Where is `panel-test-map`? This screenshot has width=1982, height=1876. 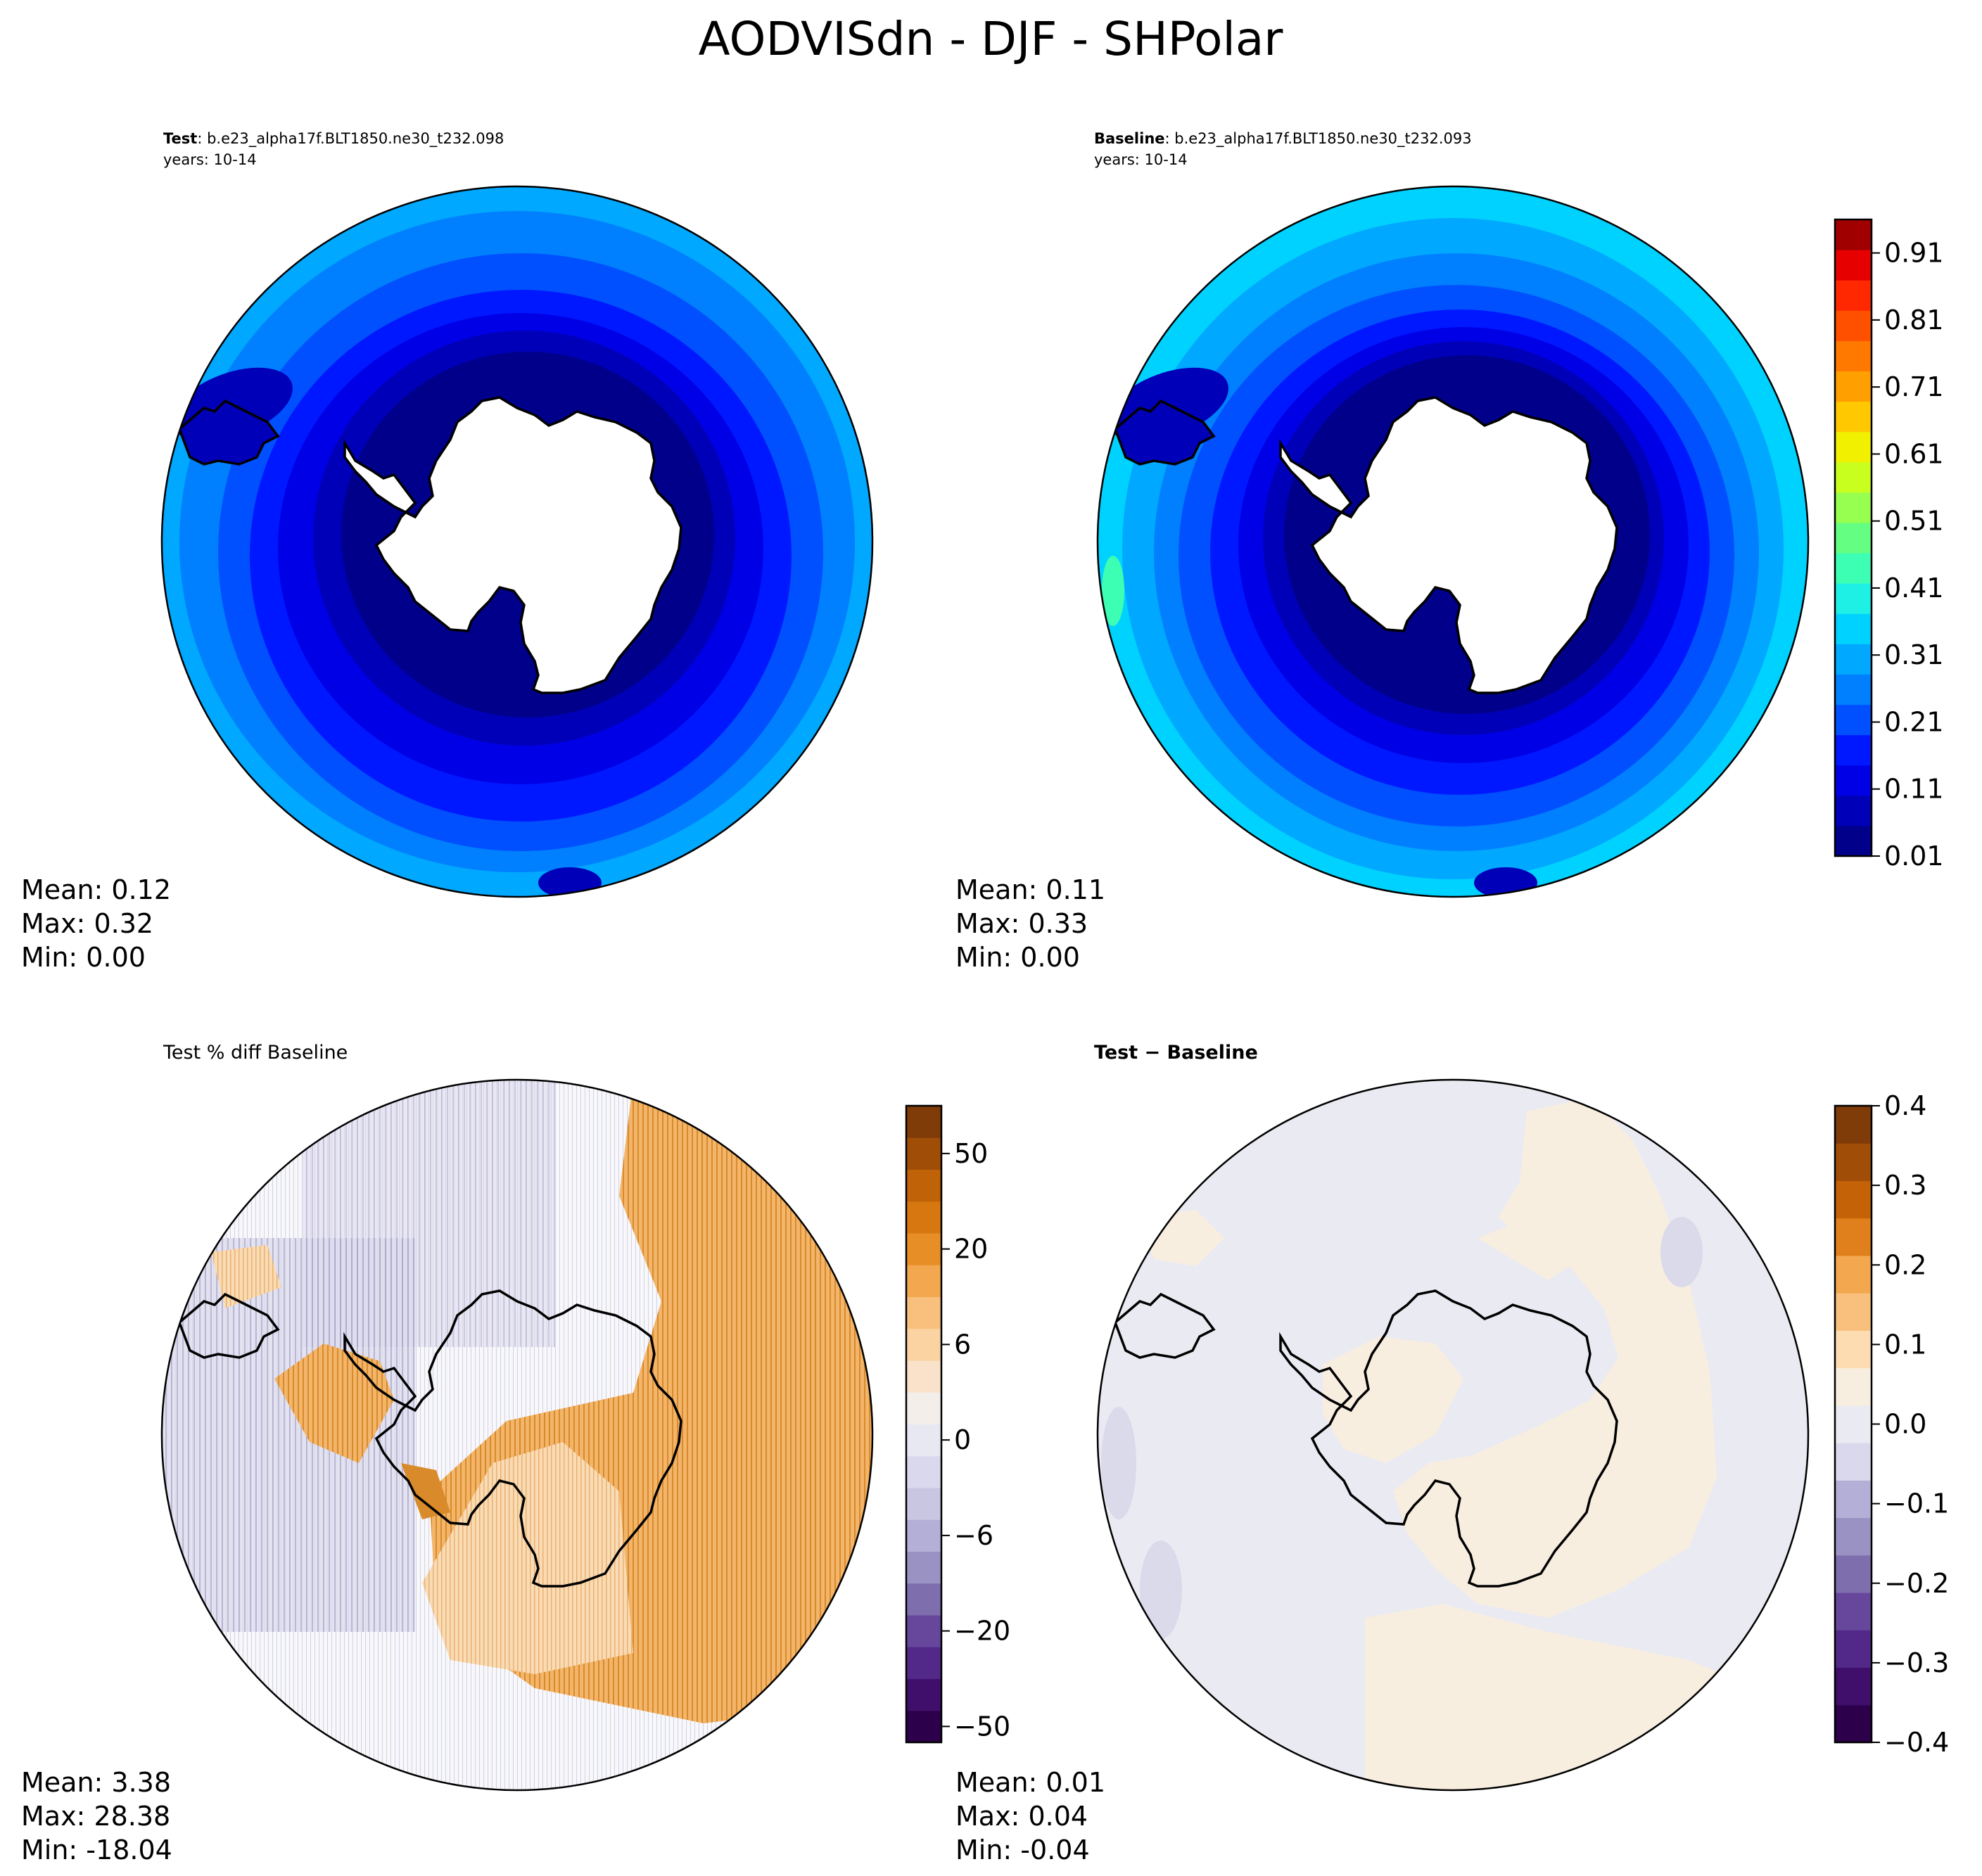 panel-test-map is located at coordinates (517, 541).